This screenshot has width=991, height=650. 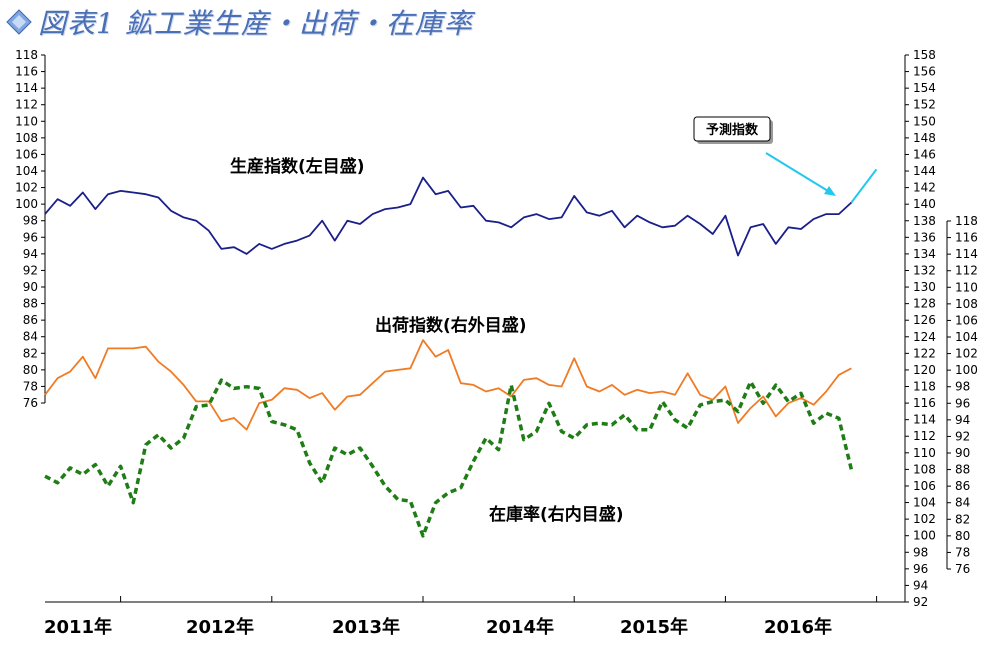 I want to click on forecast-line, so click(x=864, y=186).